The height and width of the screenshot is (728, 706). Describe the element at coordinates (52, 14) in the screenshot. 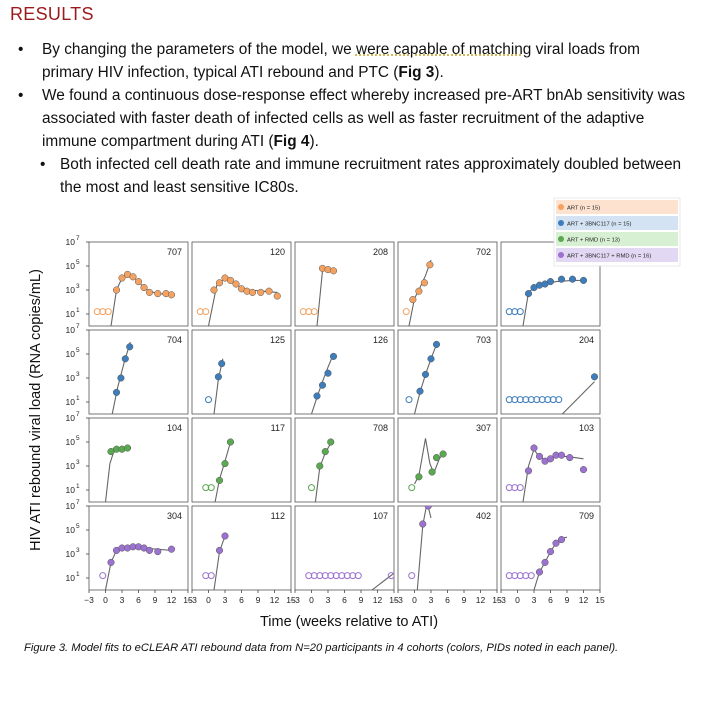

I see `results-heading: RESULTS` at that location.